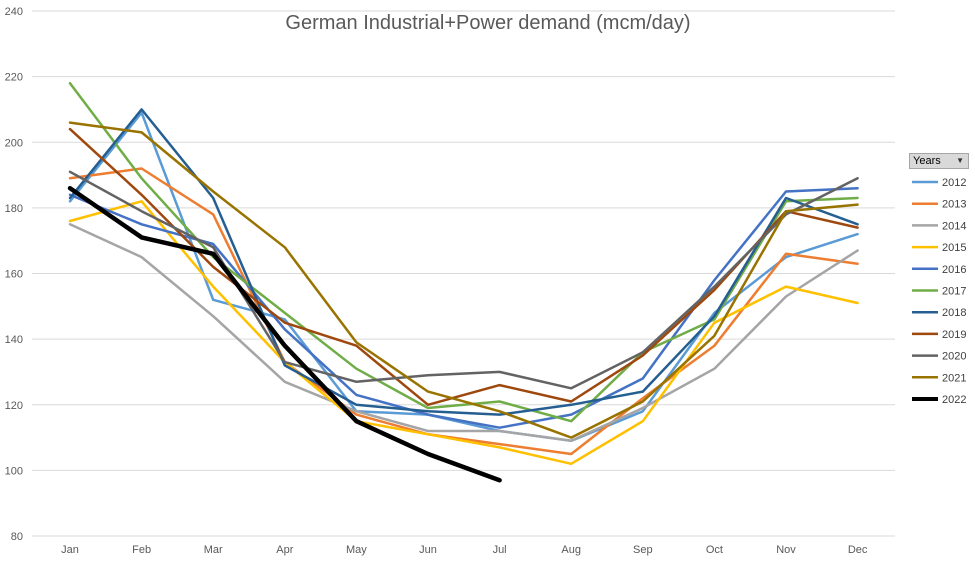 The width and height of the screenshot is (975, 563). Describe the element at coordinates (927, 161) in the screenshot. I see `legend-title: Years` at that location.